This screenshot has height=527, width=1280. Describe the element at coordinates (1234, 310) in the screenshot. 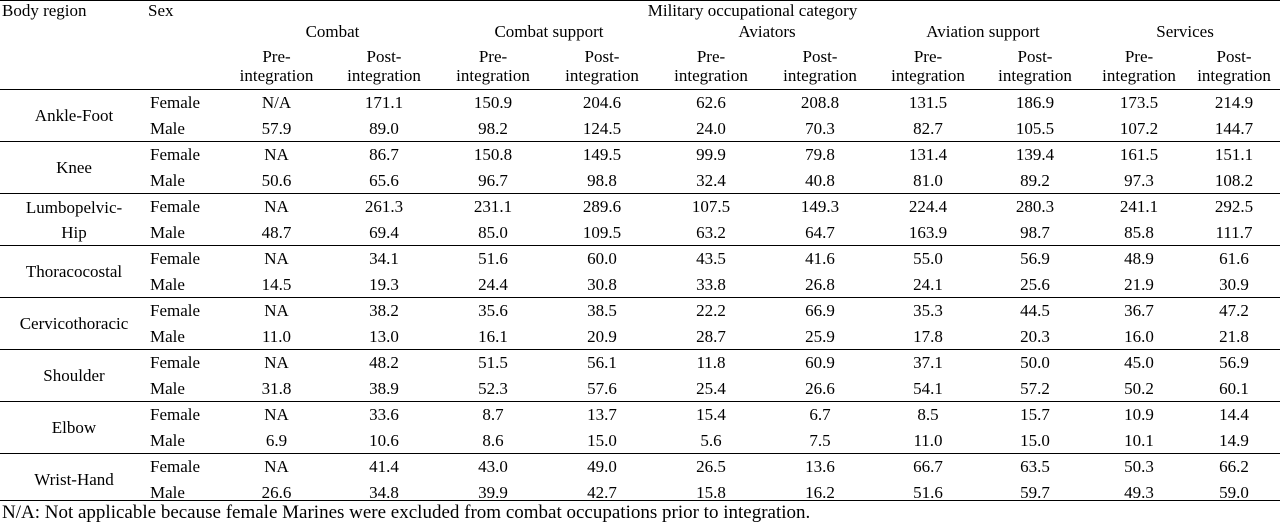

I see `value-cell: 47.2` at that location.